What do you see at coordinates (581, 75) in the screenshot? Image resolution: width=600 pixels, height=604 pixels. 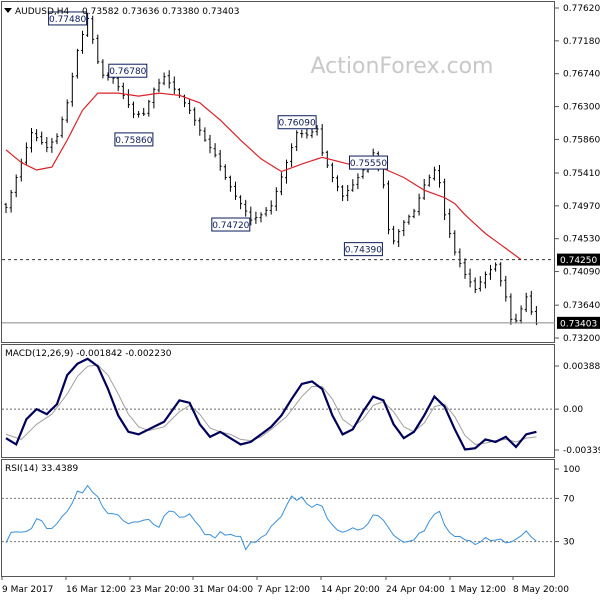 I see `price-axis-label: 0.76740` at bounding box center [581, 75].